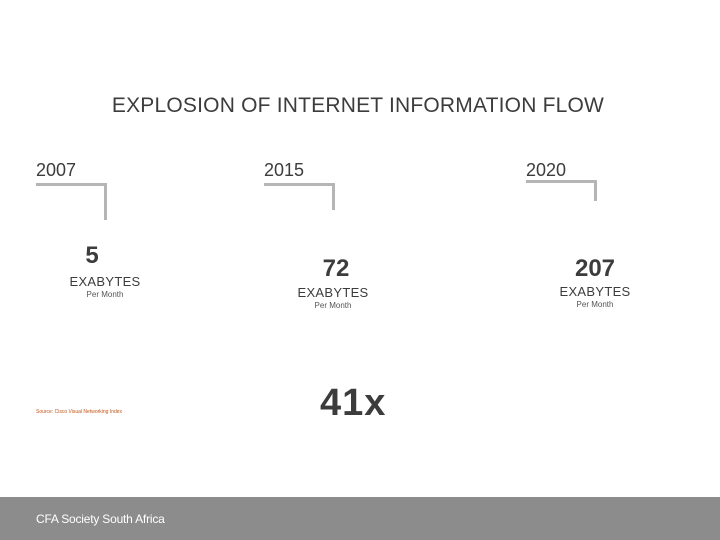  I want to click on value-2015: 72, so click(336, 268).